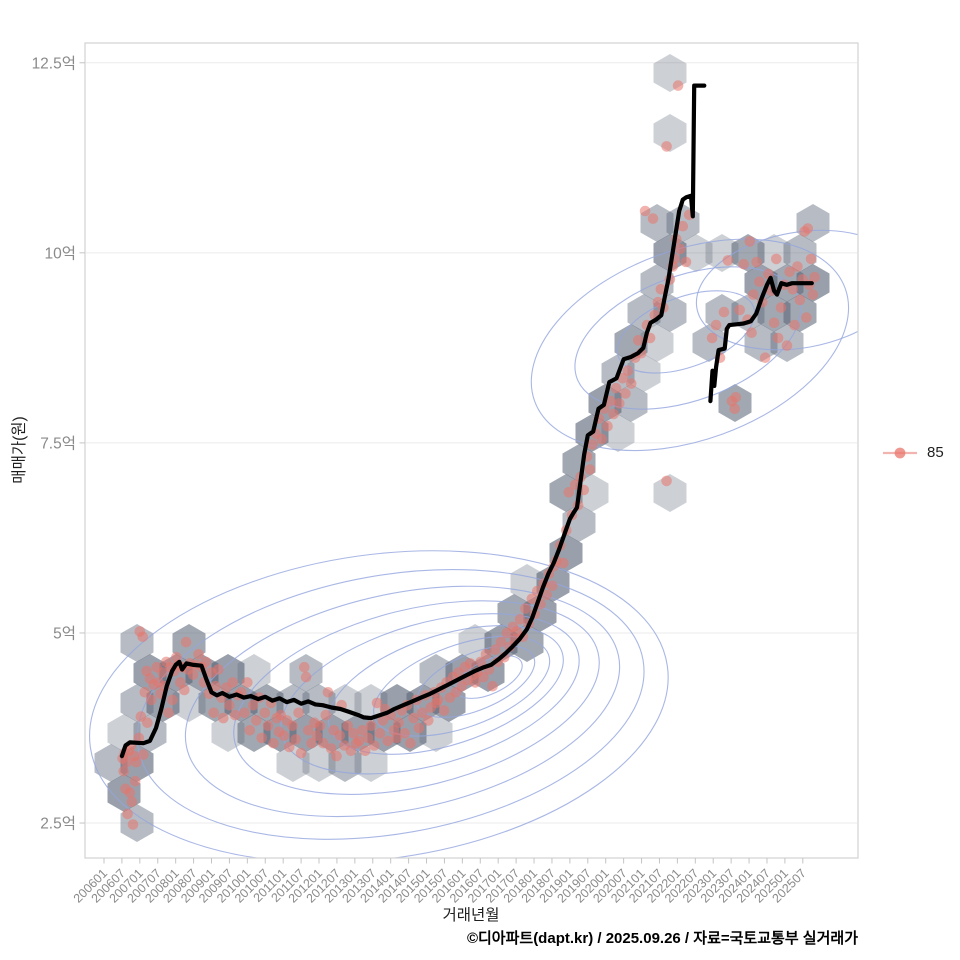  I want to click on legend-label: 85, so click(935, 452).